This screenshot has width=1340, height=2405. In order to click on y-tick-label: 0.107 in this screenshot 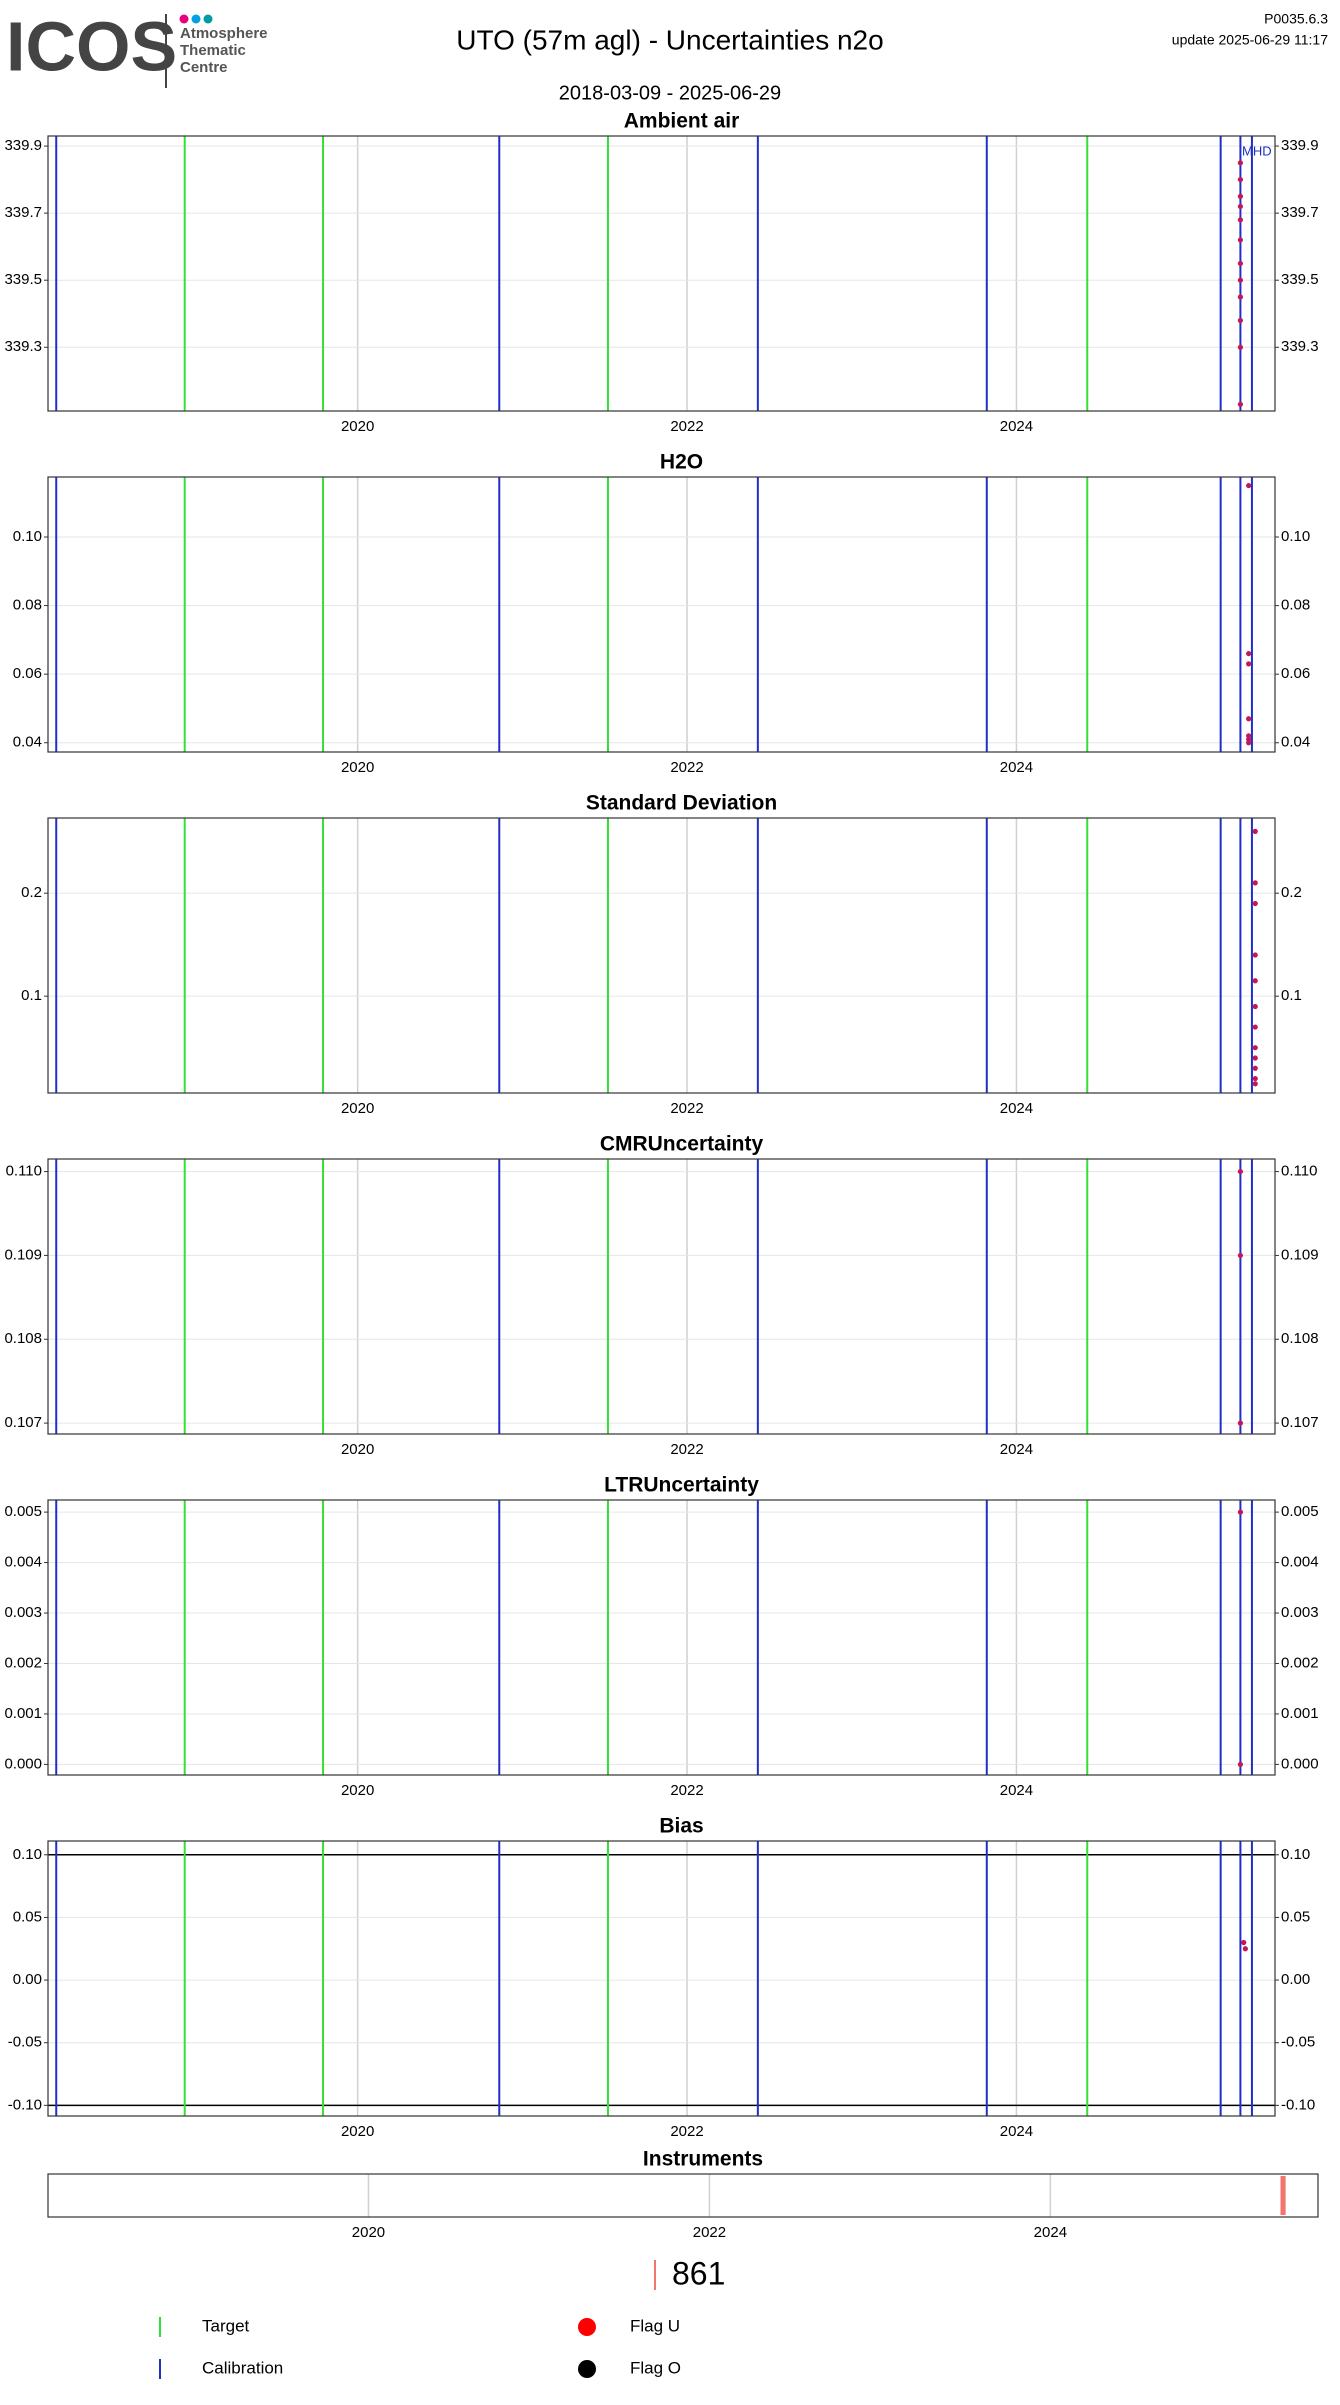, I will do `click(23, 1422)`.